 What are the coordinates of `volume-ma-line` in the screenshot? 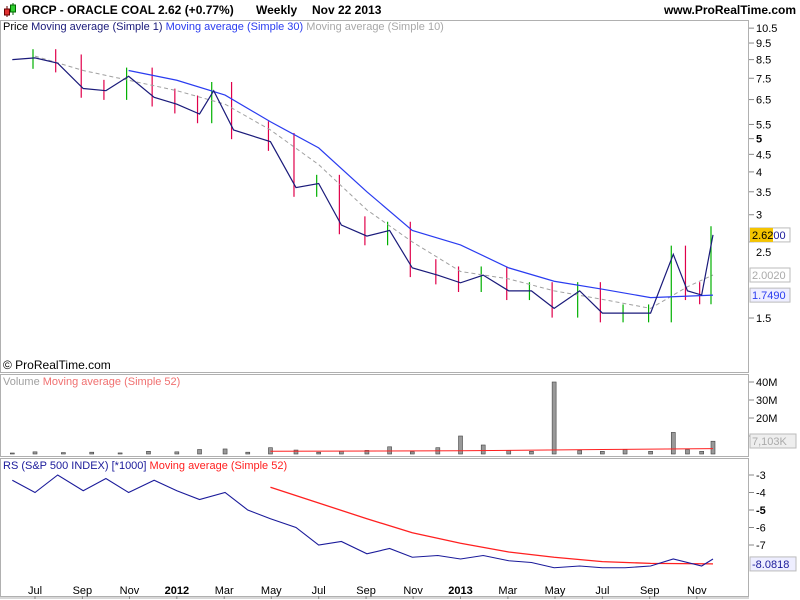 It's located at (491, 450).